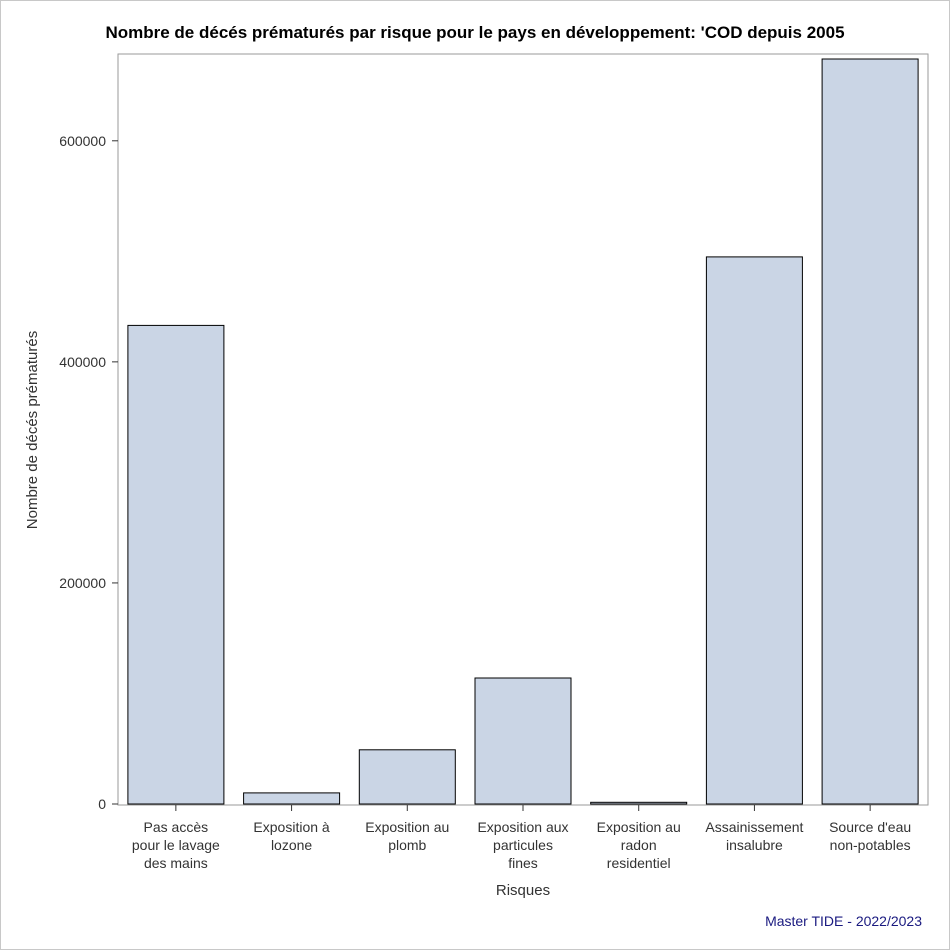  I want to click on x-tick-label-5: Exposition au radon residentiel, so click(639, 845).